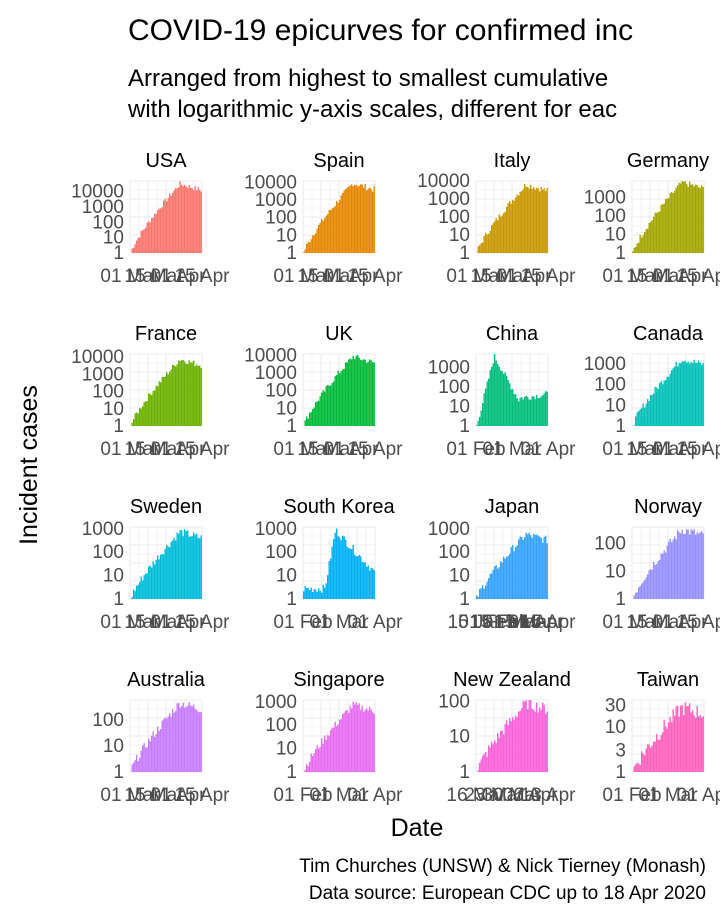 The height and width of the screenshot is (921, 720). What do you see at coordinates (443, 181) in the screenshot?
I see `y-tick-label: 10000` at bounding box center [443, 181].